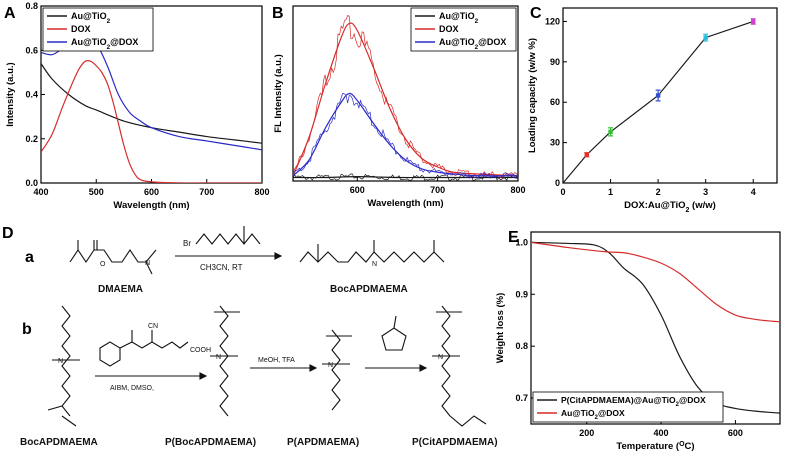 The image size is (787, 460). What do you see at coordinates (555, 143) in the screenshot?
I see `y-tick-label-C: 30` at bounding box center [555, 143].